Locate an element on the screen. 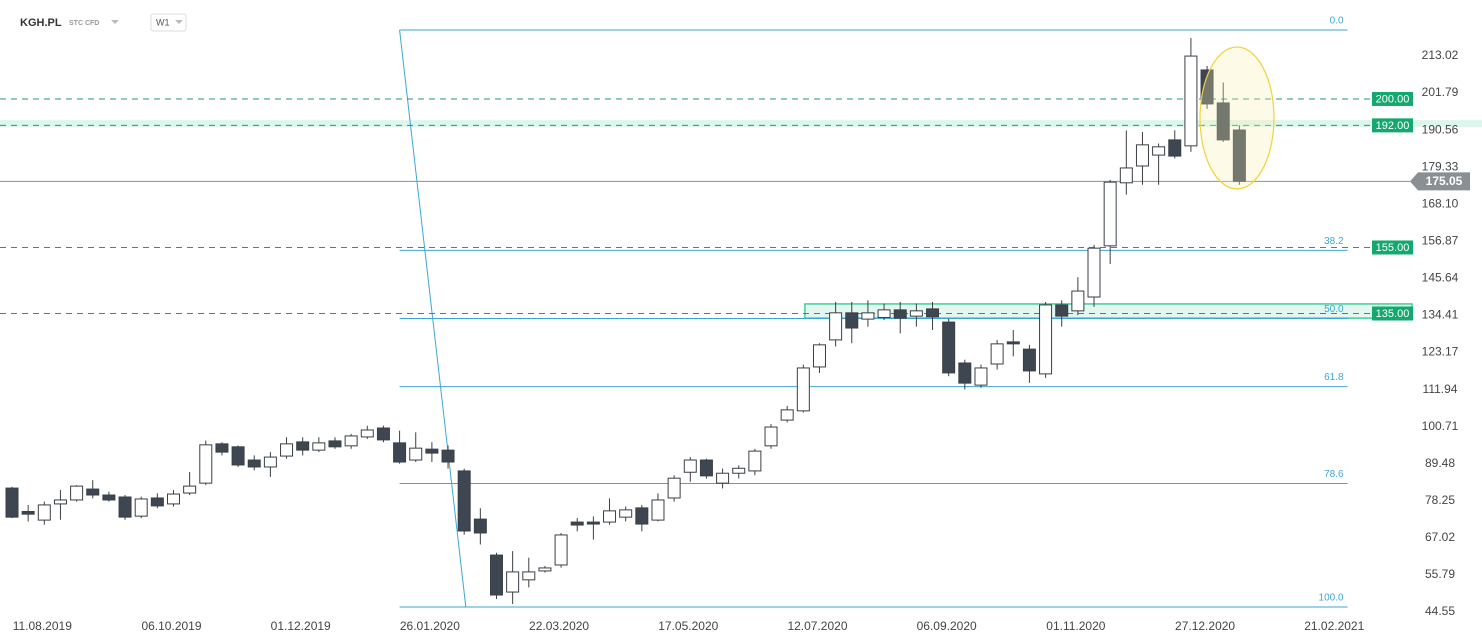 The width and height of the screenshot is (1482, 643). fib-label: 61.8 is located at coordinates (1334, 377).